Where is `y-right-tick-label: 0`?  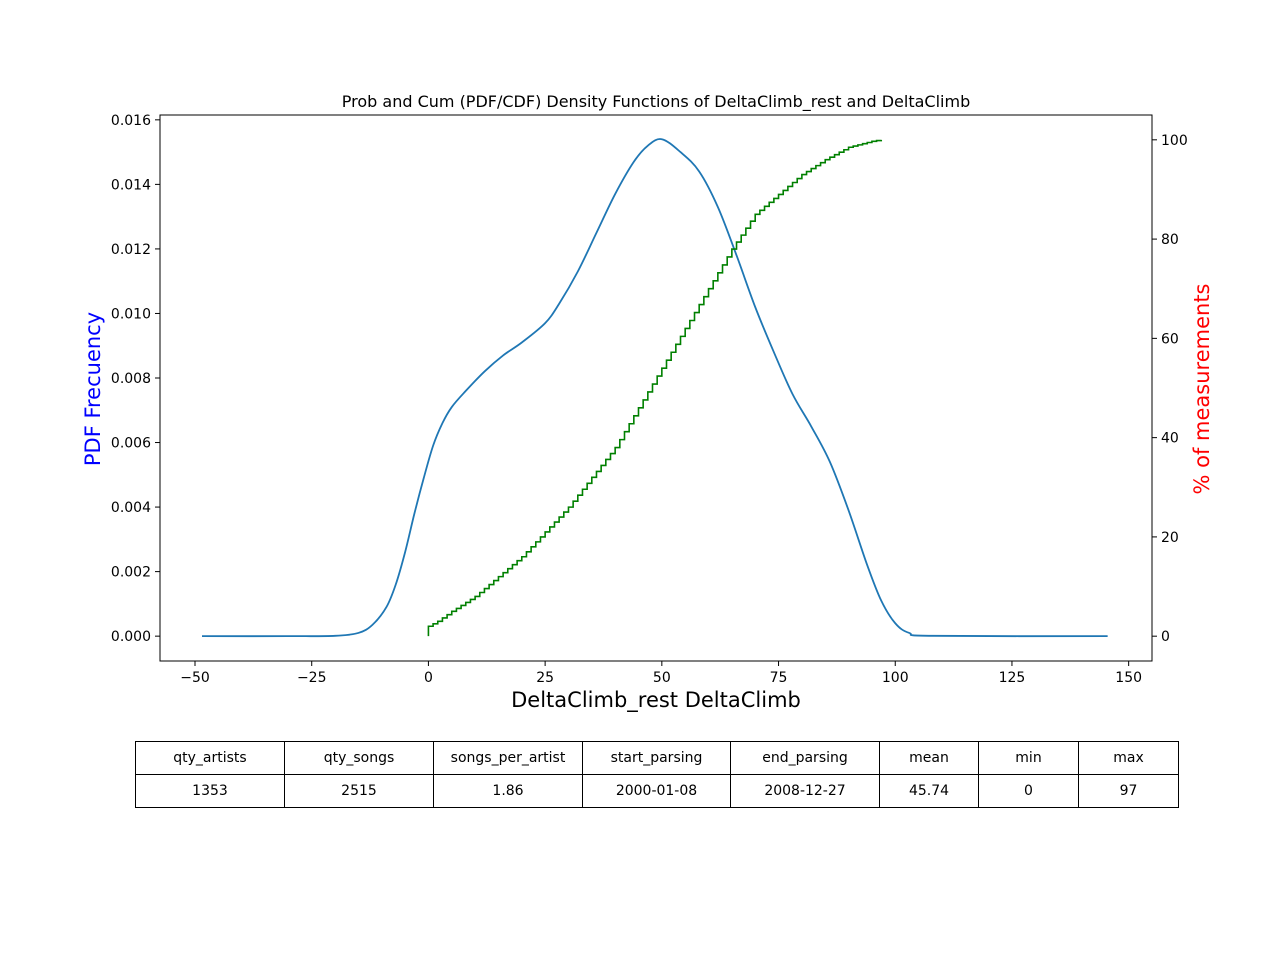
y-right-tick-label: 0 is located at coordinates (1165, 637).